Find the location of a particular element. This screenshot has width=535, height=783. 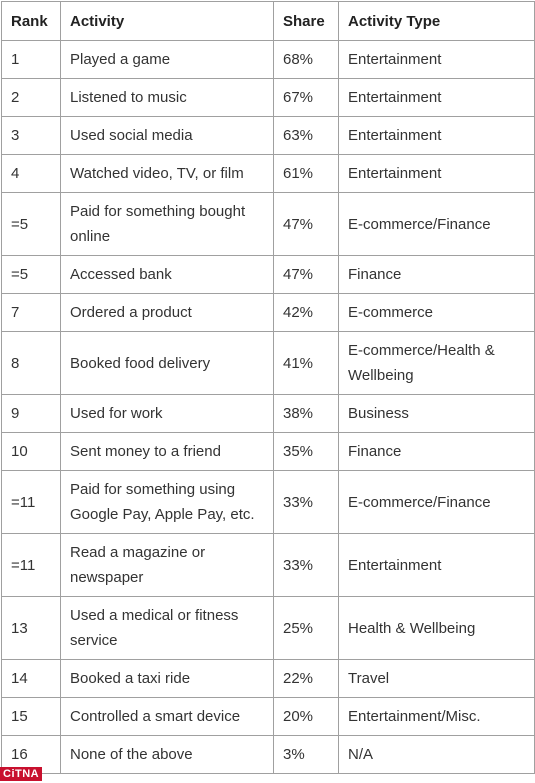

table-cell: 10 is located at coordinates (31, 451).